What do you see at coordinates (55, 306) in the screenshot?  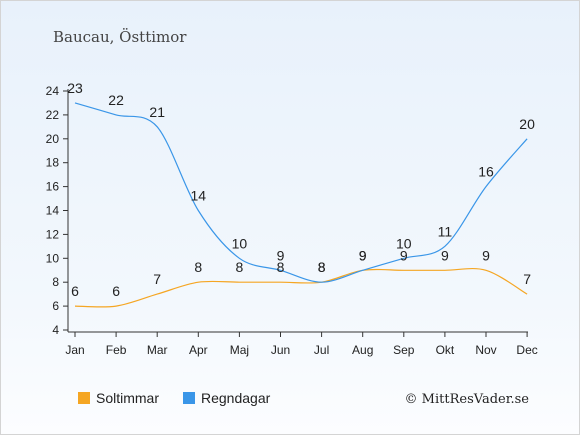 I see `y-tick-label: 6` at bounding box center [55, 306].